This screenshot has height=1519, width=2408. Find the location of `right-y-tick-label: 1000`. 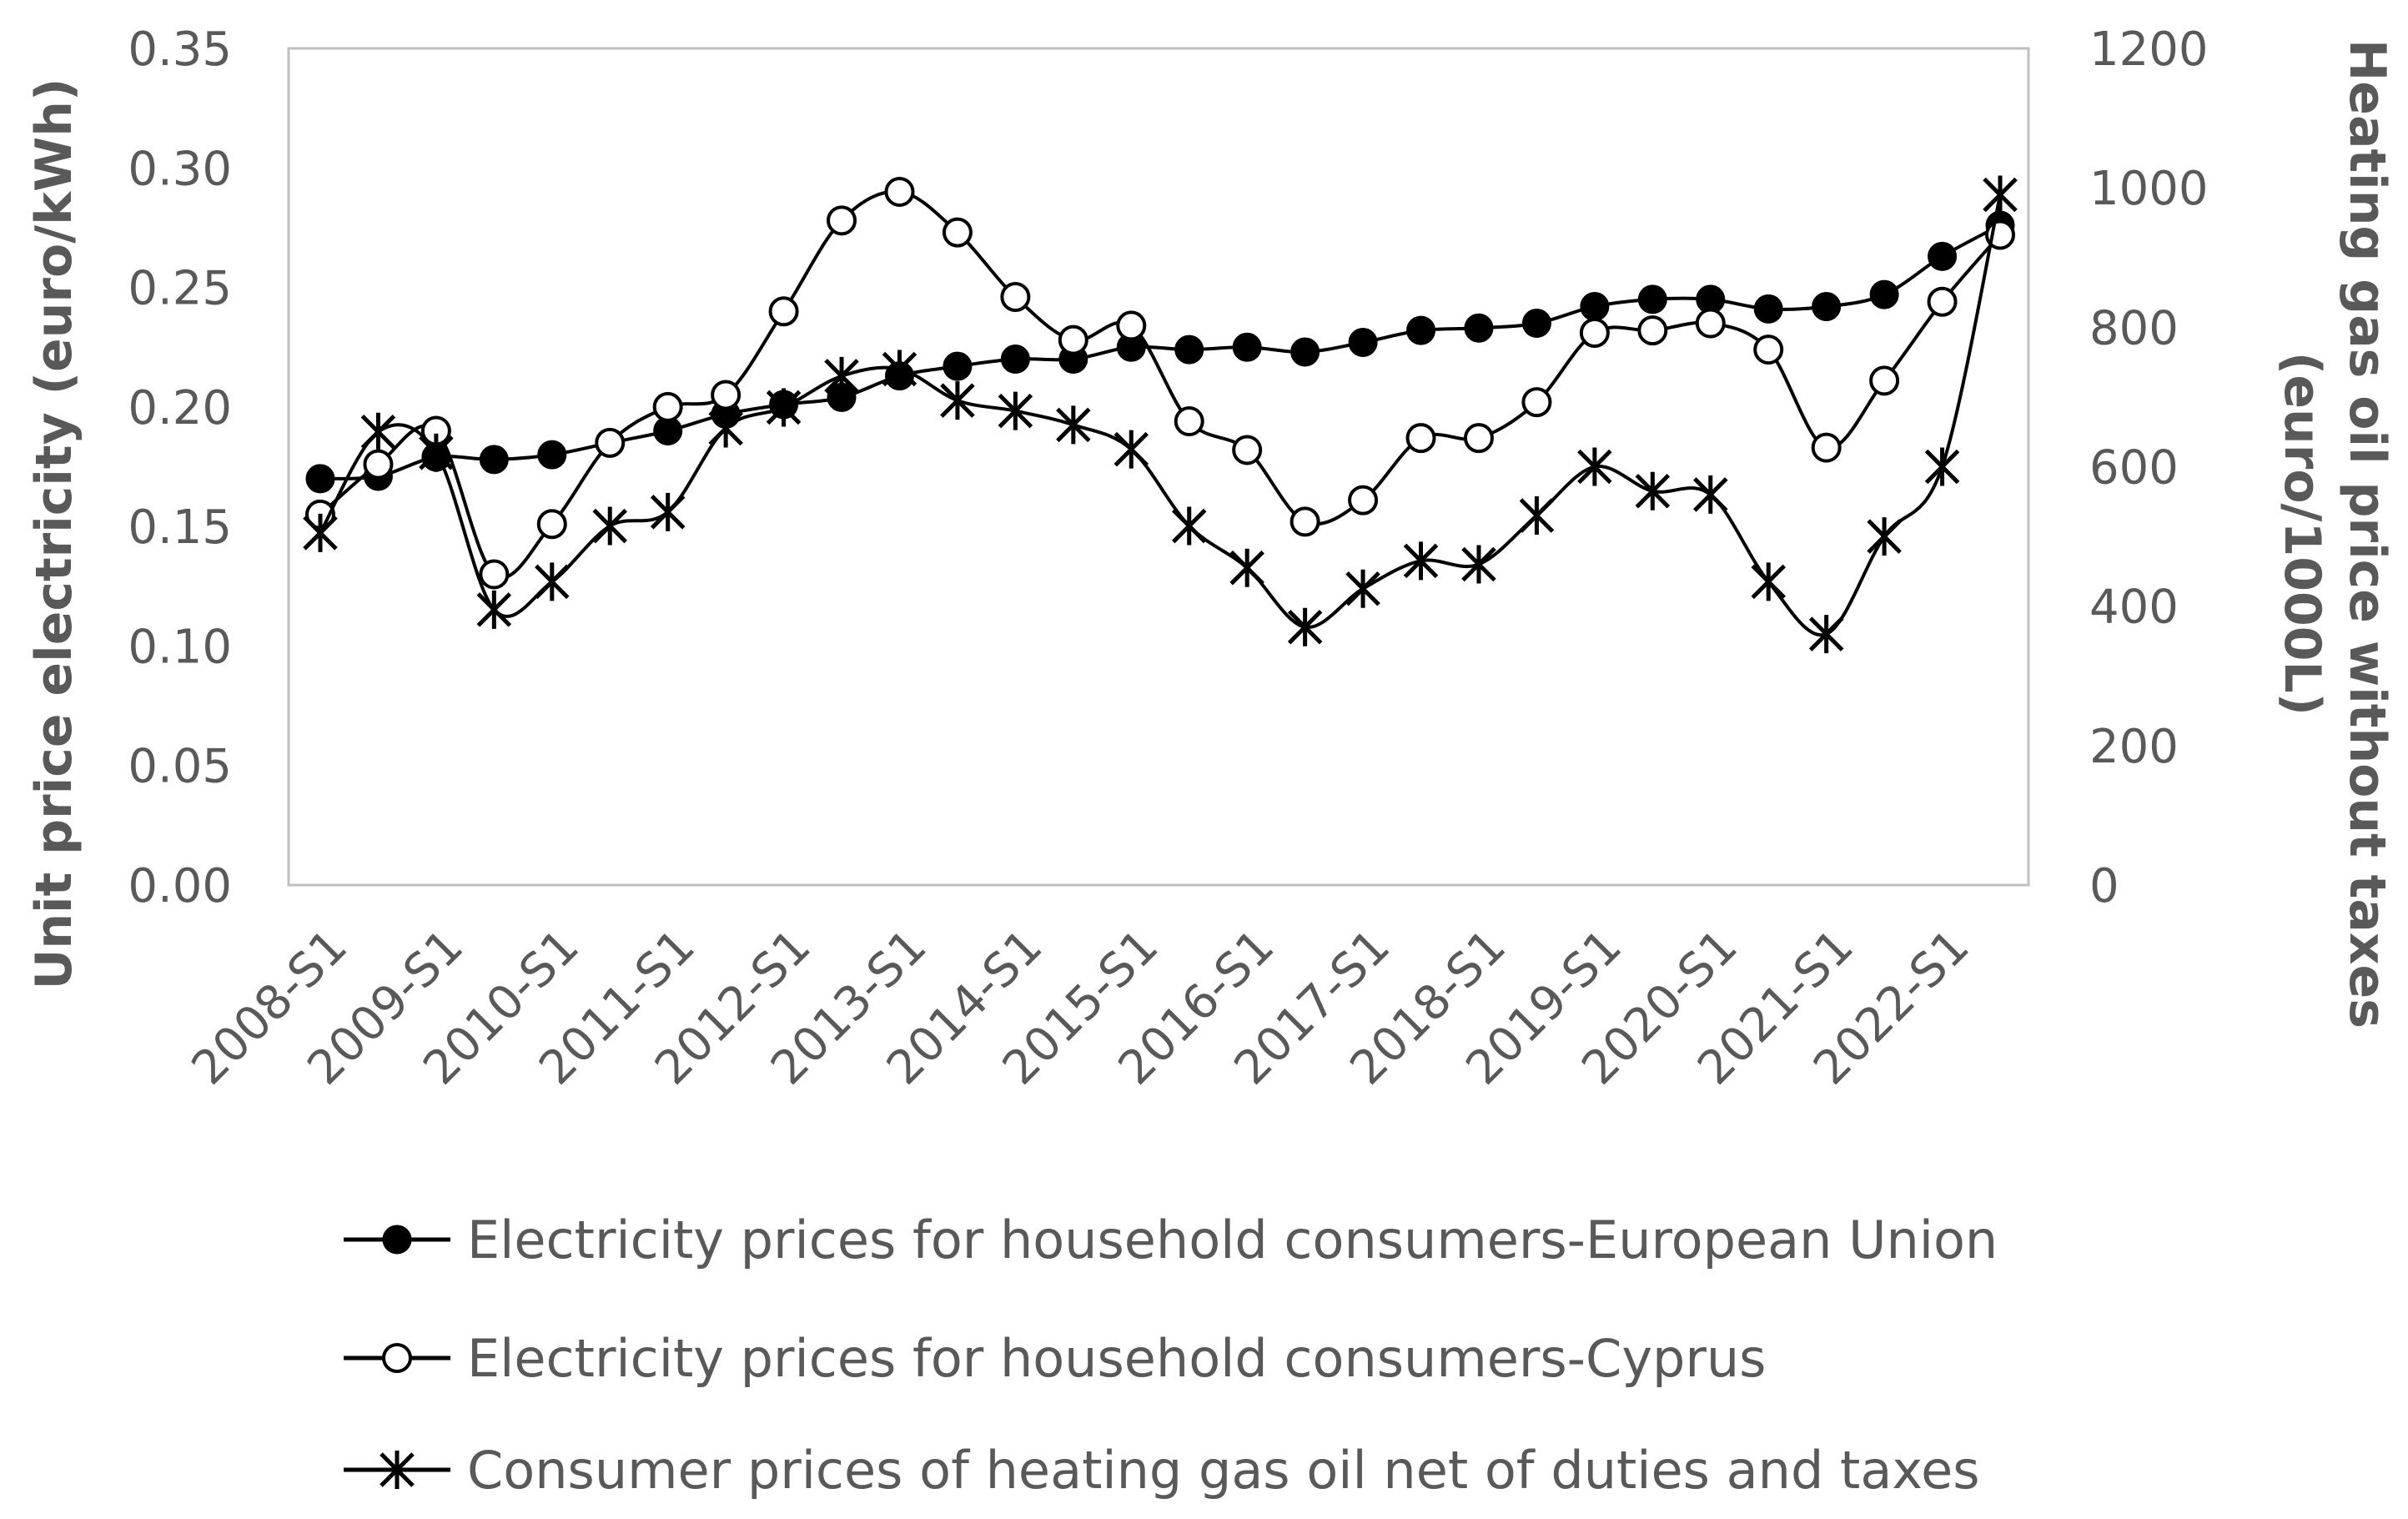

right-y-tick-label: 1000 is located at coordinates (2149, 189).